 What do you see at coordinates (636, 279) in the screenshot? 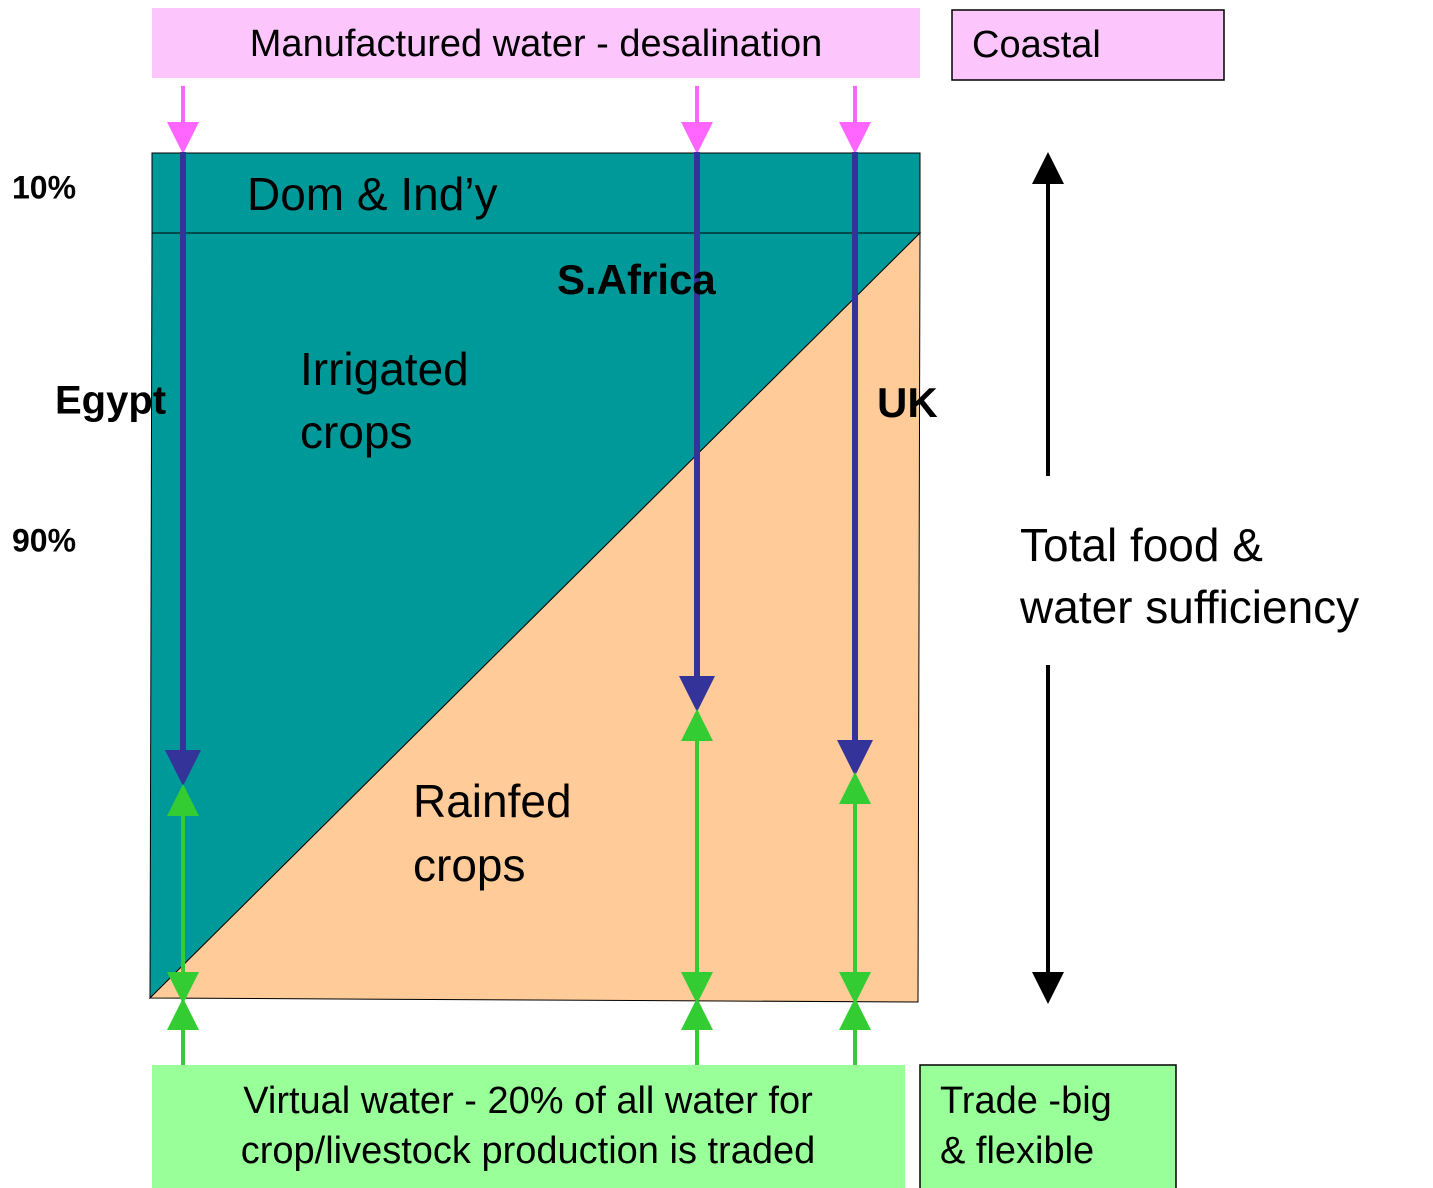
I see `country-label: S.Africa` at bounding box center [636, 279].